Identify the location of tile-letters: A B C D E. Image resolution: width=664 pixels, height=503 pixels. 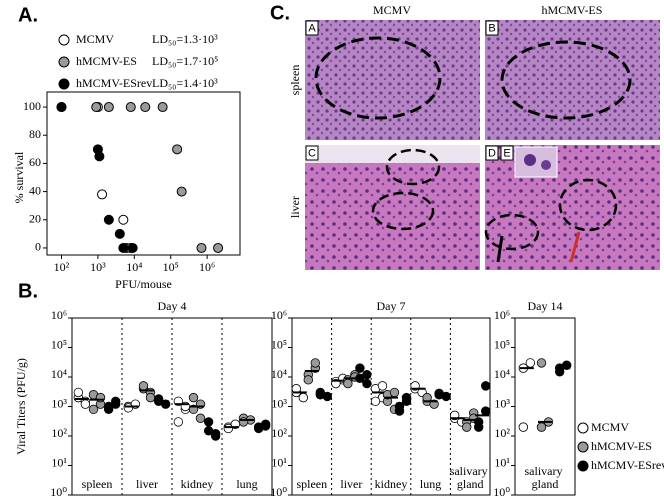
(409, 90).